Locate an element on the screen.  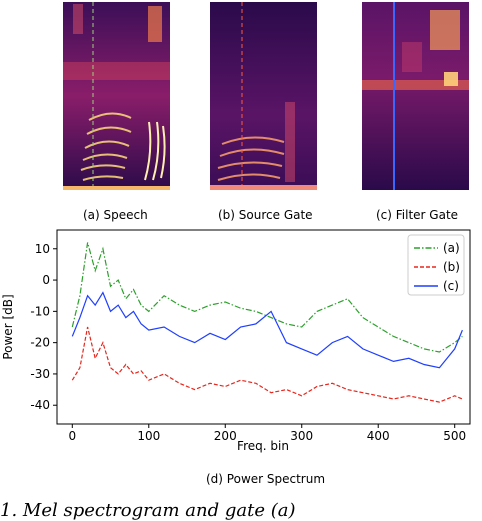
y-axis-label: Power [dB] is located at coordinates (8, 326).